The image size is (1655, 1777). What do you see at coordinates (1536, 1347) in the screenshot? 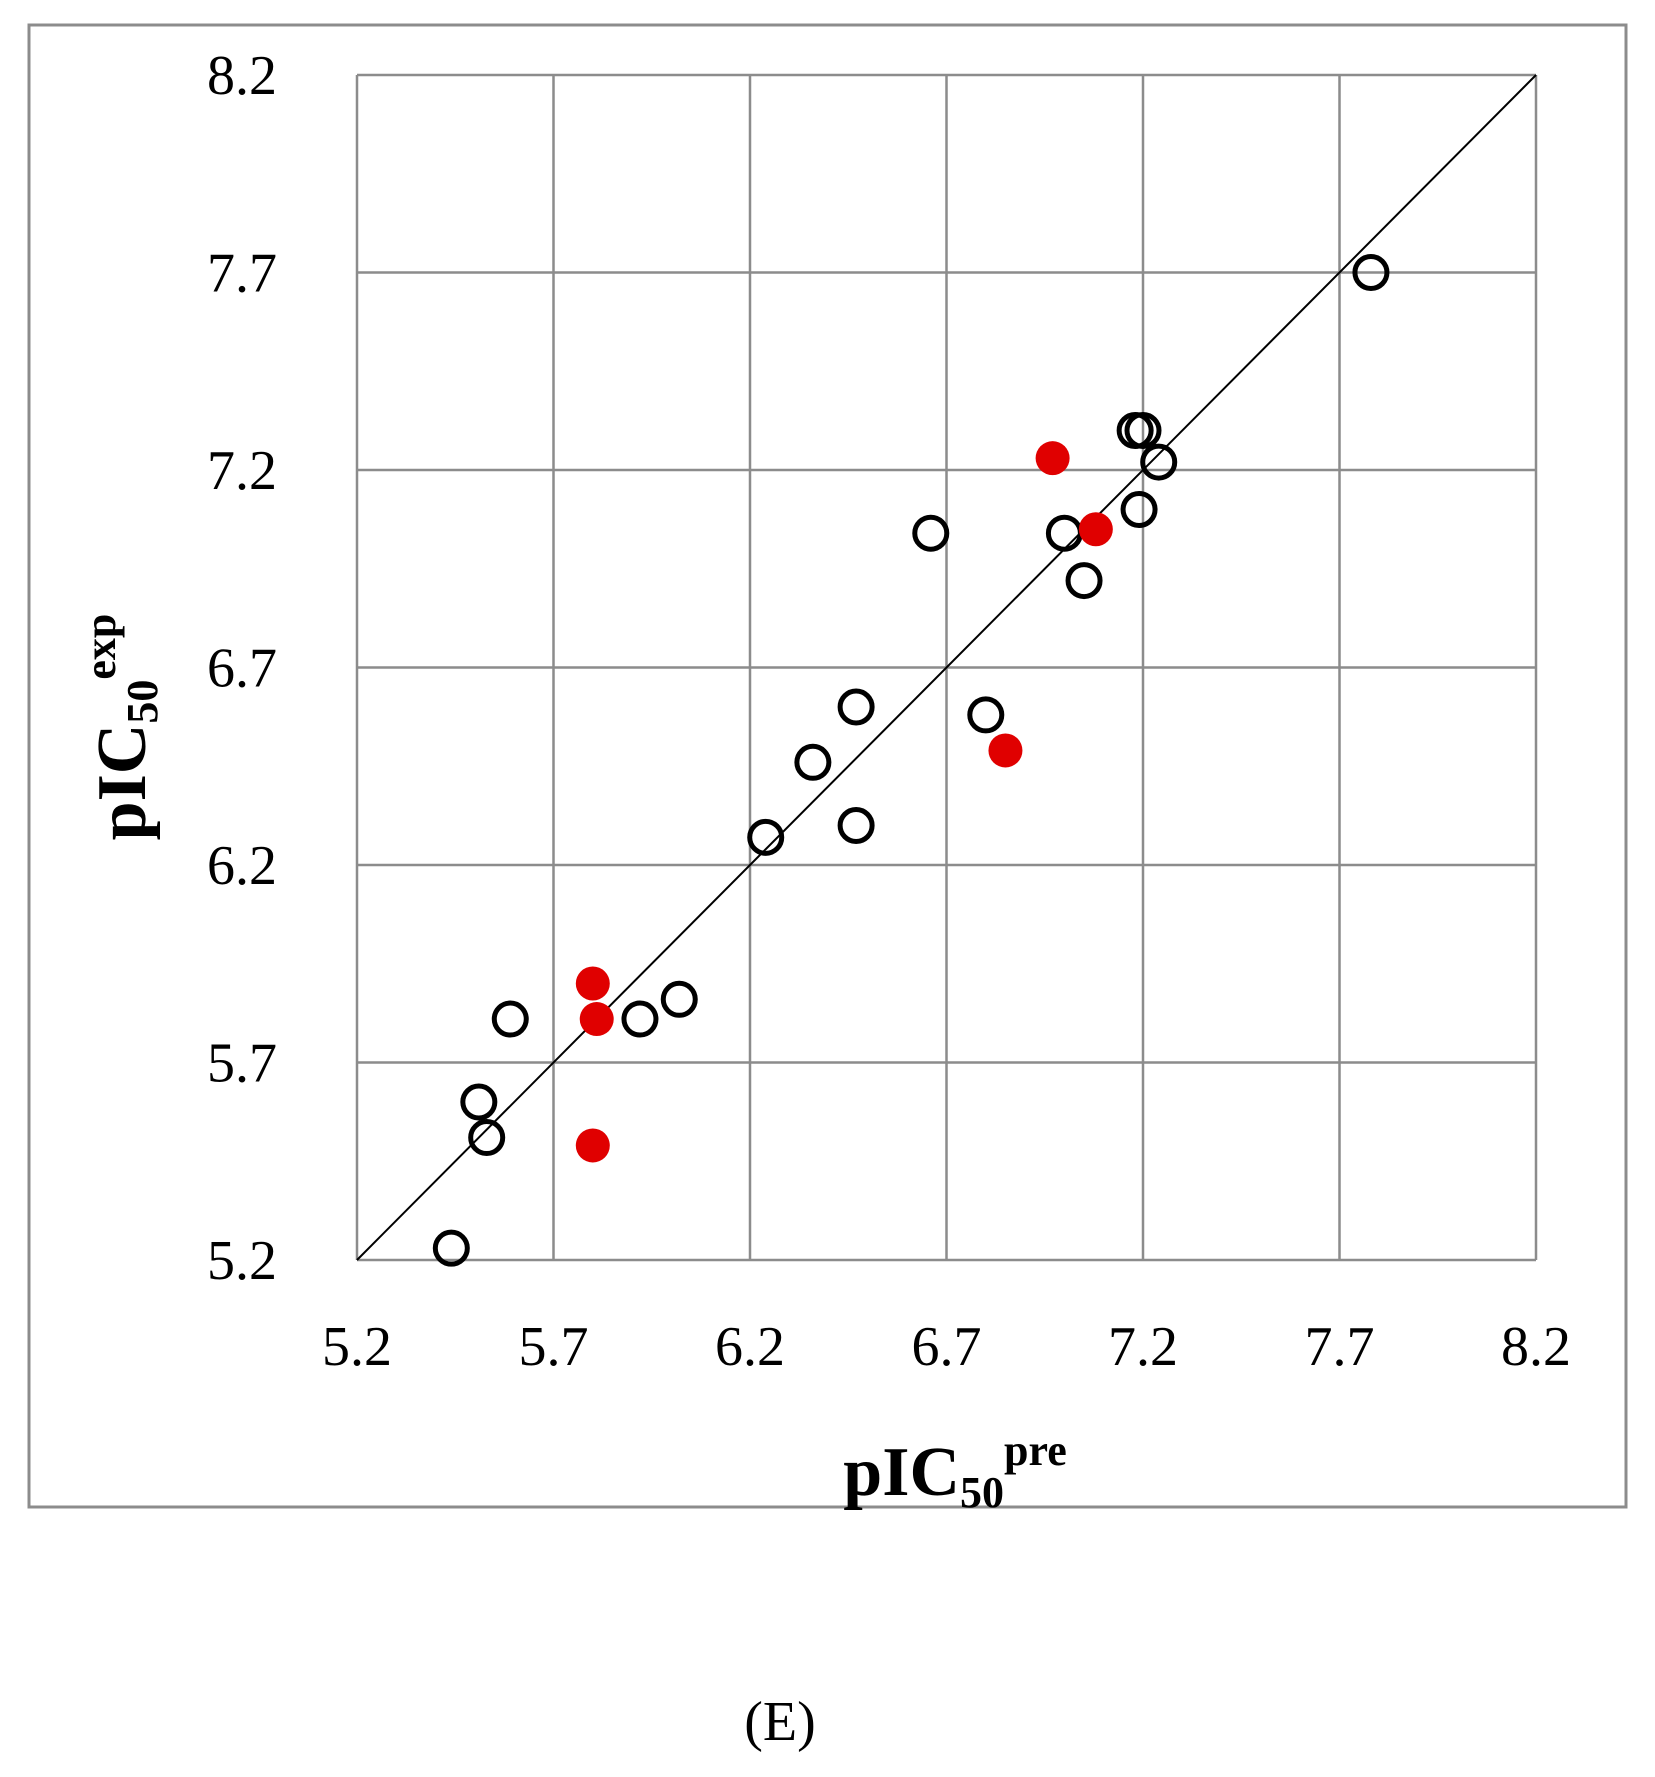
I see `x-tick-label-6: 8.2` at bounding box center [1536, 1347].